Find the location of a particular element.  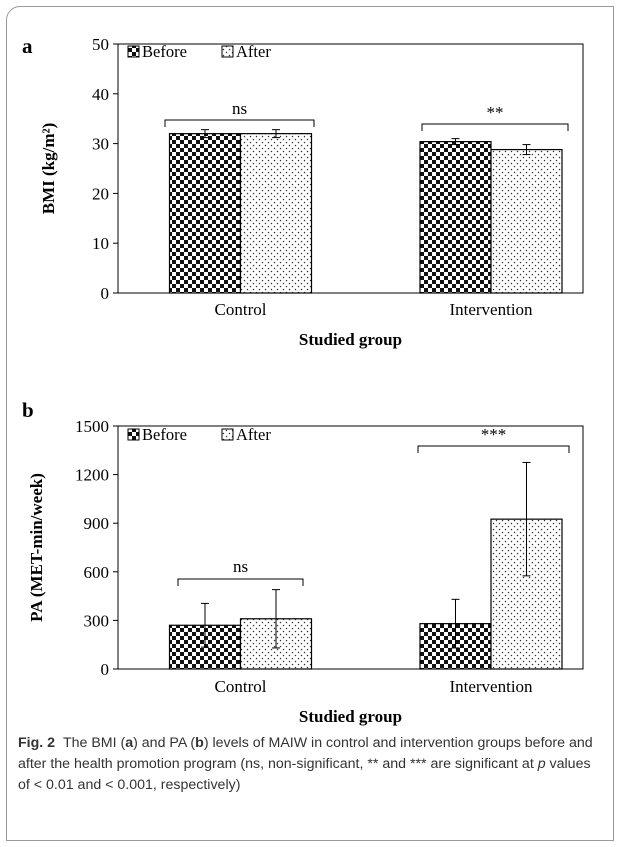

caption-text-2: ) and PA ( is located at coordinates (164, 743).